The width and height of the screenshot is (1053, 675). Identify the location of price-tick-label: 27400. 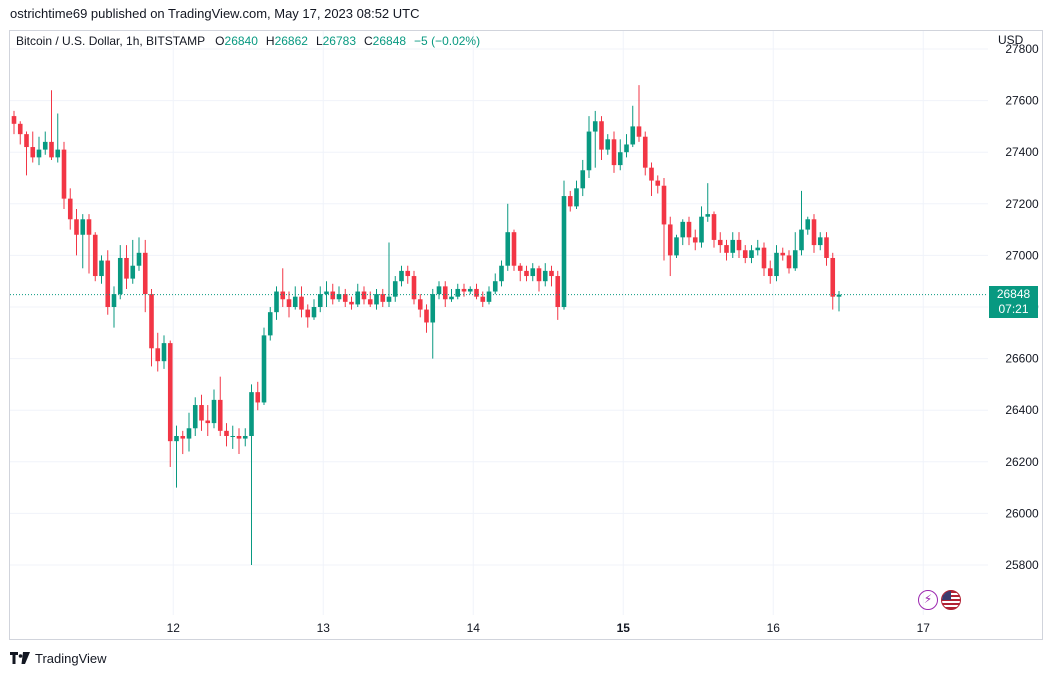
(1022, 152).